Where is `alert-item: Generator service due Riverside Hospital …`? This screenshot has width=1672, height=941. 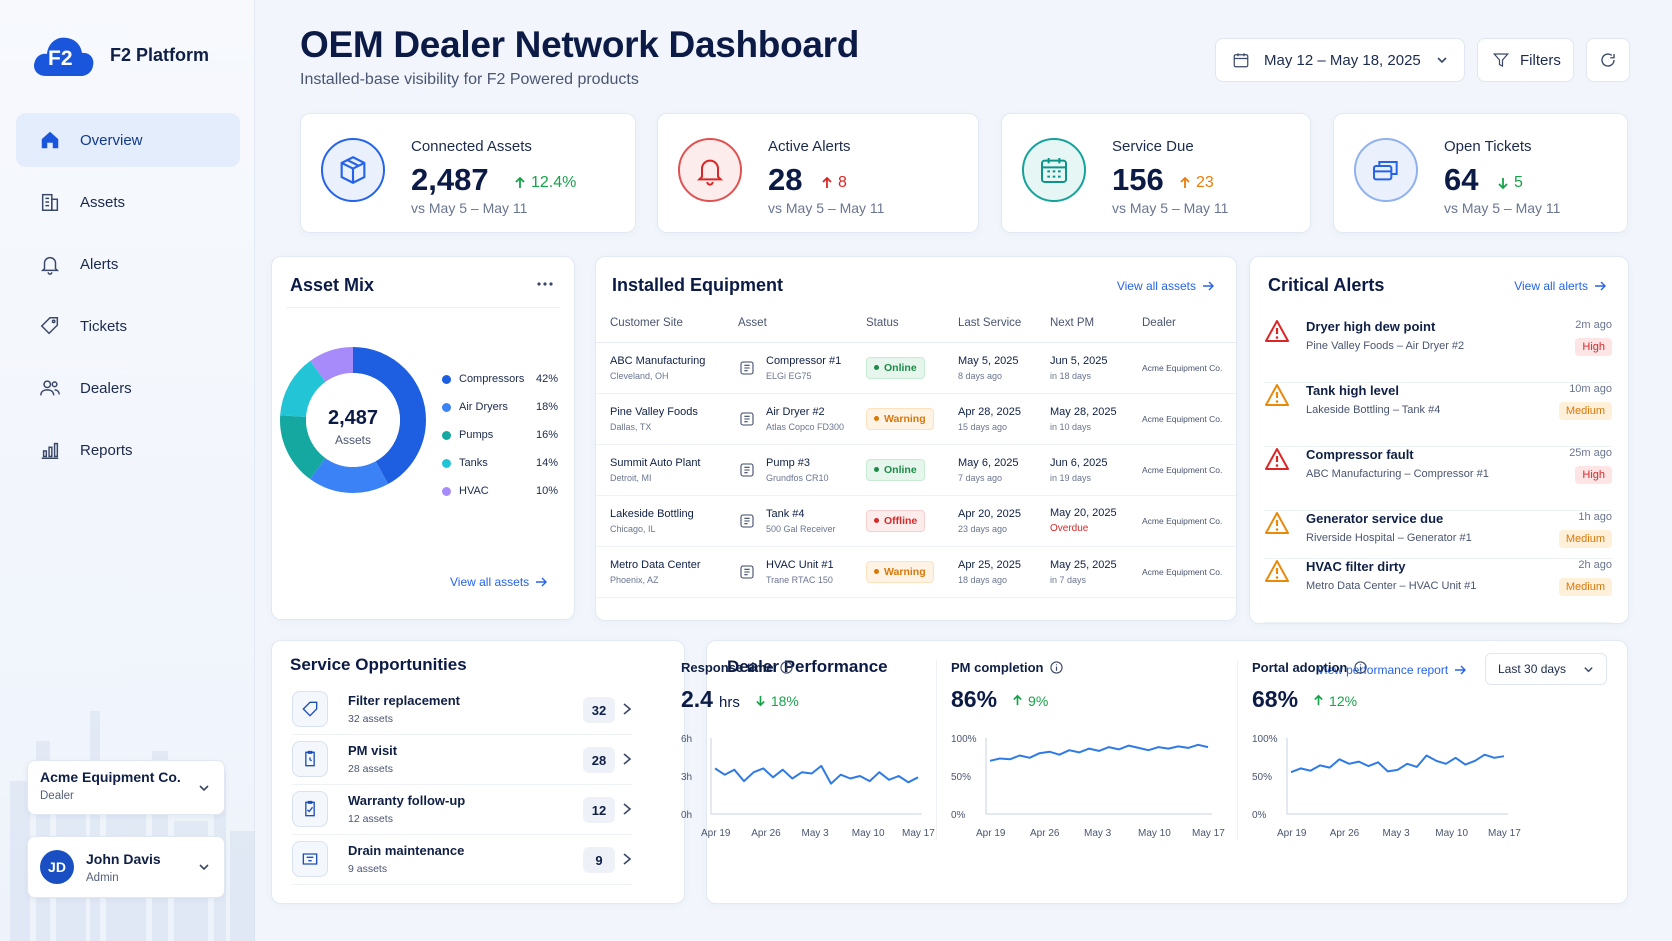 alert-item: Generator service due Riverside Hospital … is located at coordinates (1438, 535).